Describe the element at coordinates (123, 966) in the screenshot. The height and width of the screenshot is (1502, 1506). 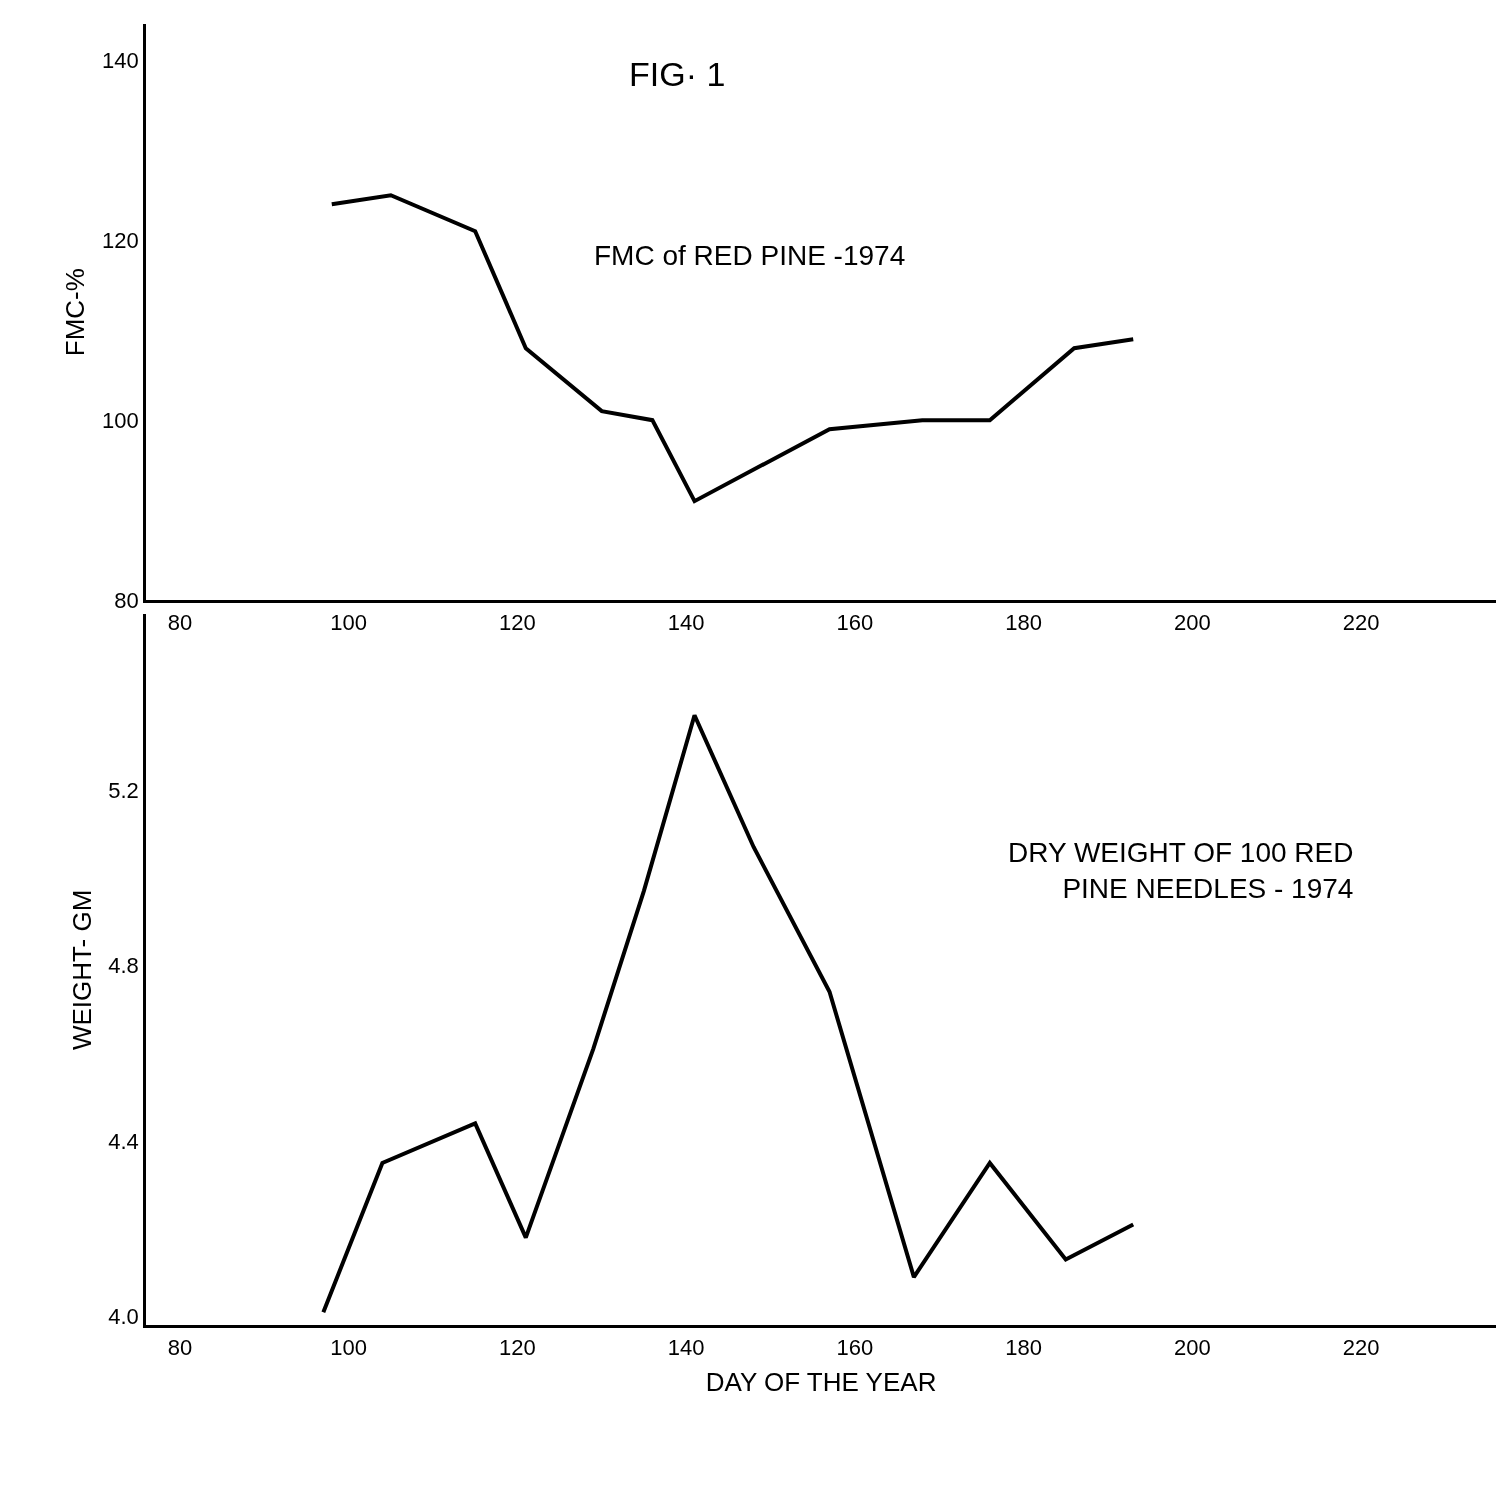
I see `y-tick-label: 4.8` at that location.